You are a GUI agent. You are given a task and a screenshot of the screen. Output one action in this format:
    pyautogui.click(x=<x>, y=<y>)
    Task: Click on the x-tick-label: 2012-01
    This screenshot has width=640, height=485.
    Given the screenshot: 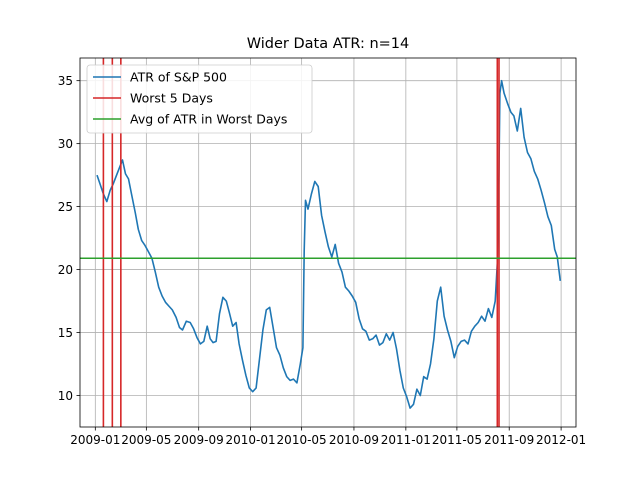 What is the action you would take?
    pyautogui.click(x=561, y=440)
    